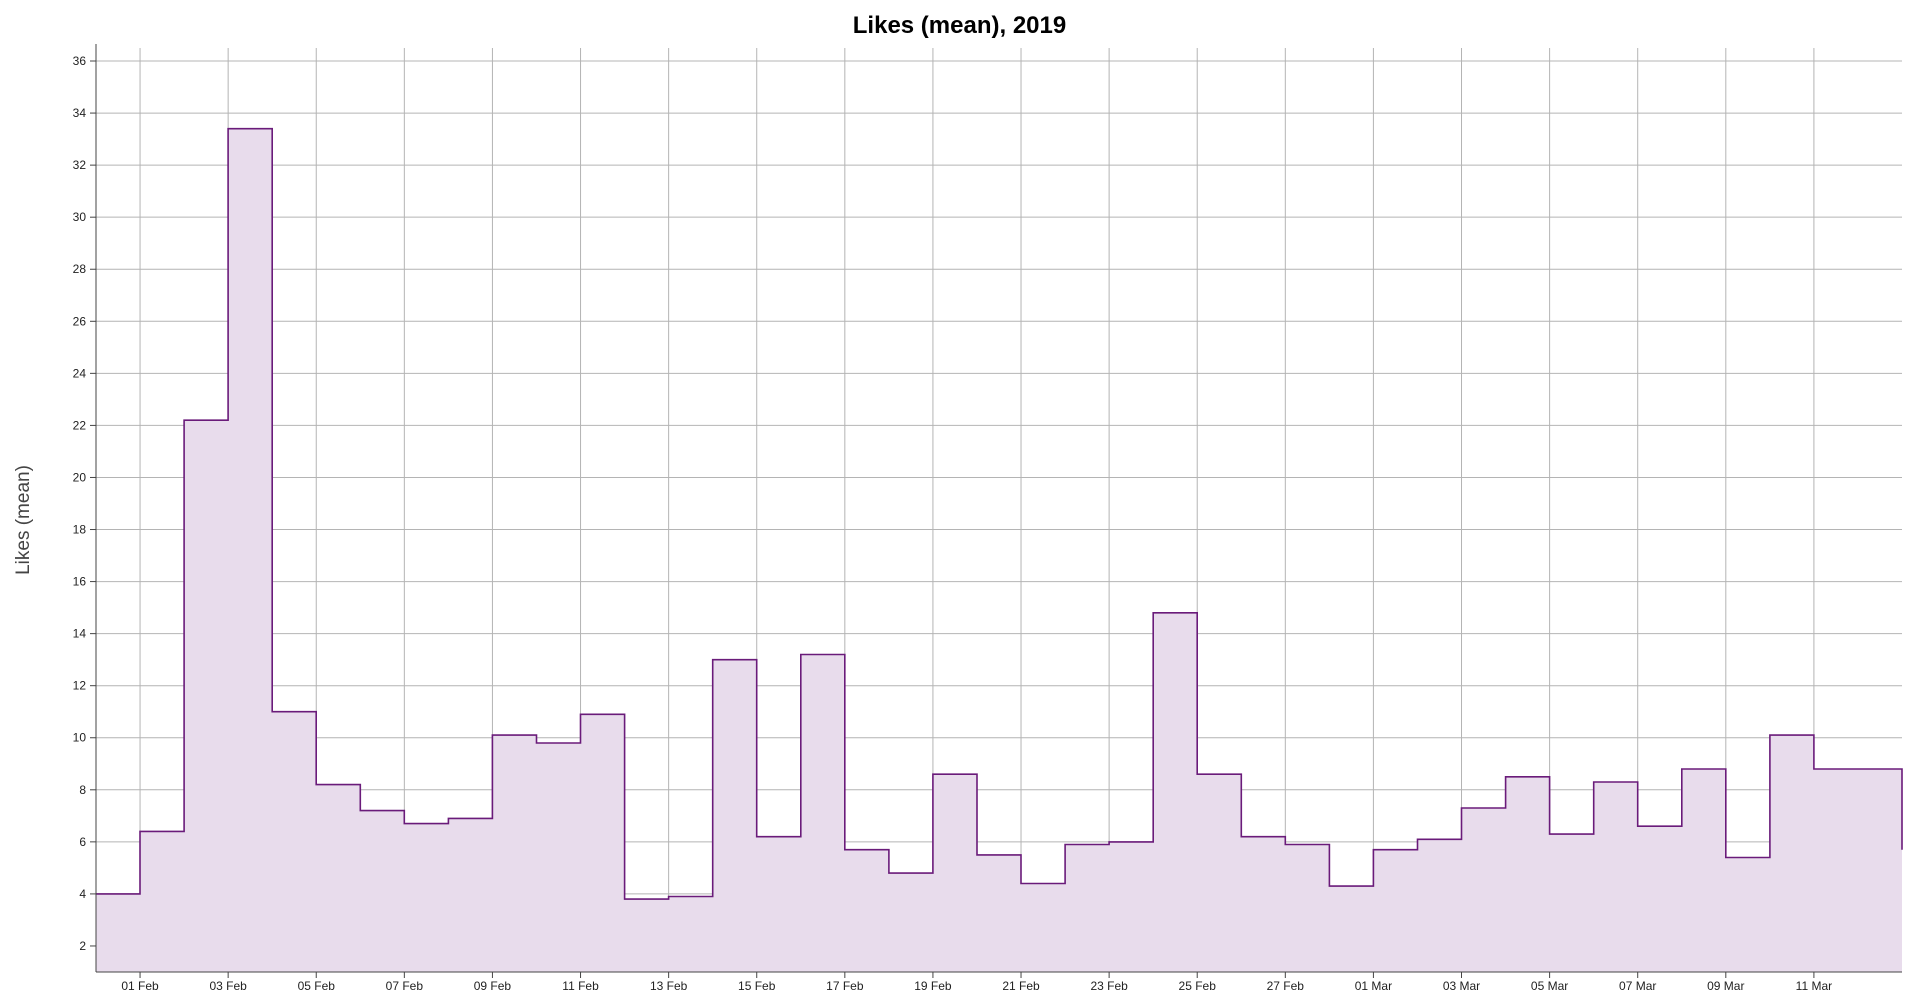 This screenshot has width=1919, height=995. I want to click on y-tick-label: 6, so click(82, 842).